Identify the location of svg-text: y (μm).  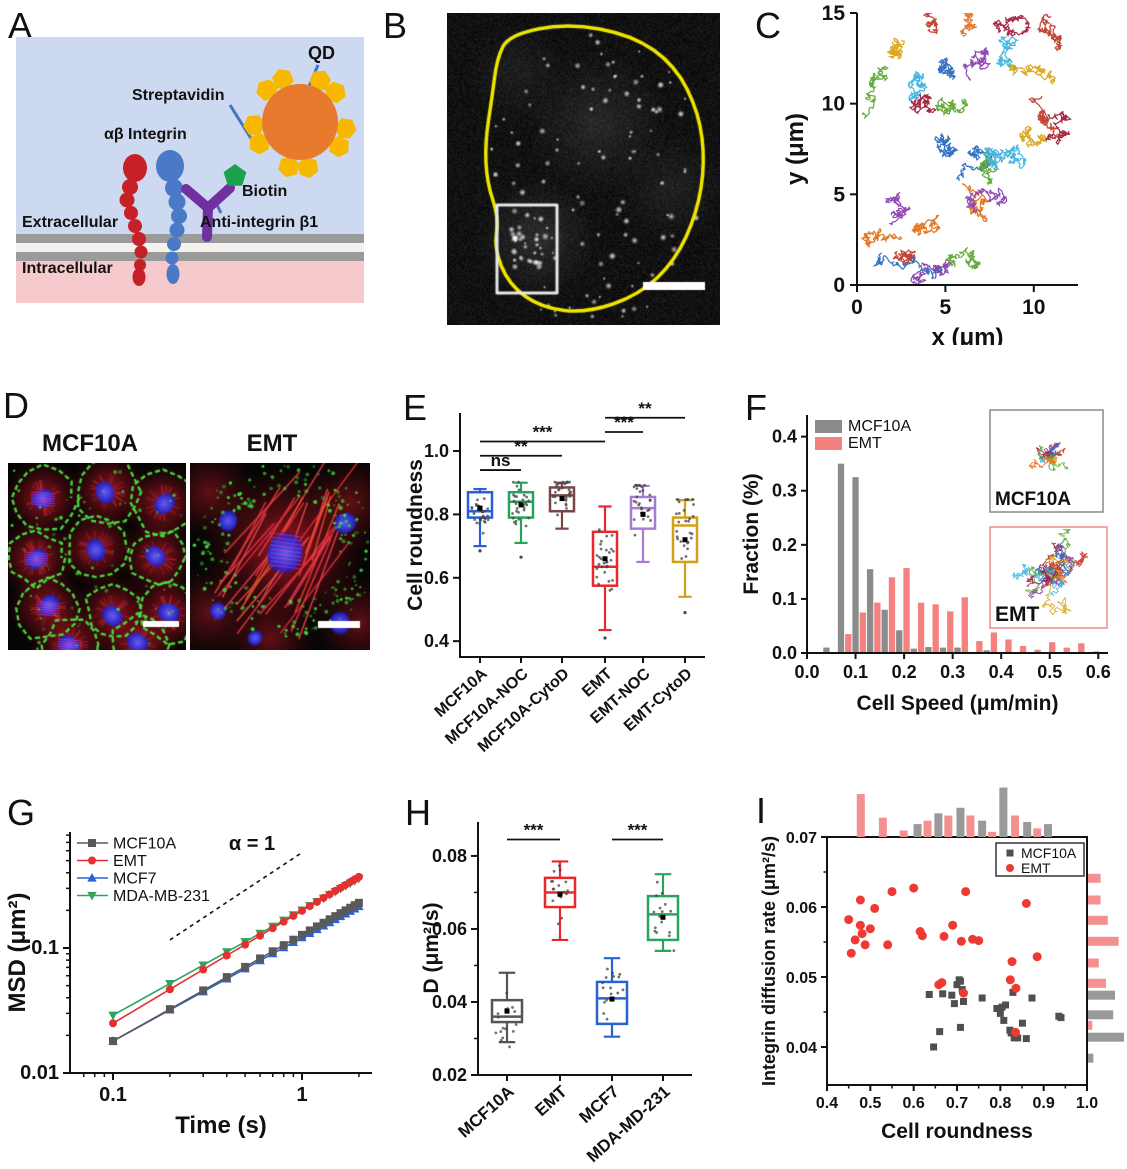
(795, 149).